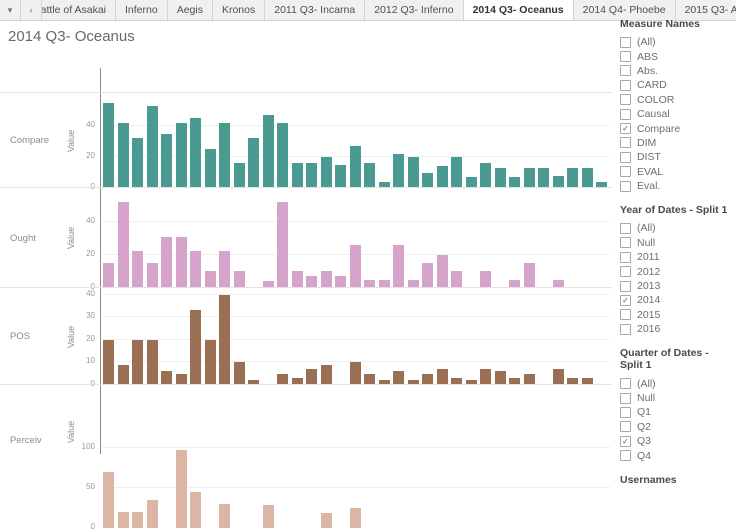 The height and width of the screenshot is (531, 736). What do you see at coordinates (676, 427) in the screenshot?
I see `filter-option-q2: Q2` at bounding box center [676, 427].